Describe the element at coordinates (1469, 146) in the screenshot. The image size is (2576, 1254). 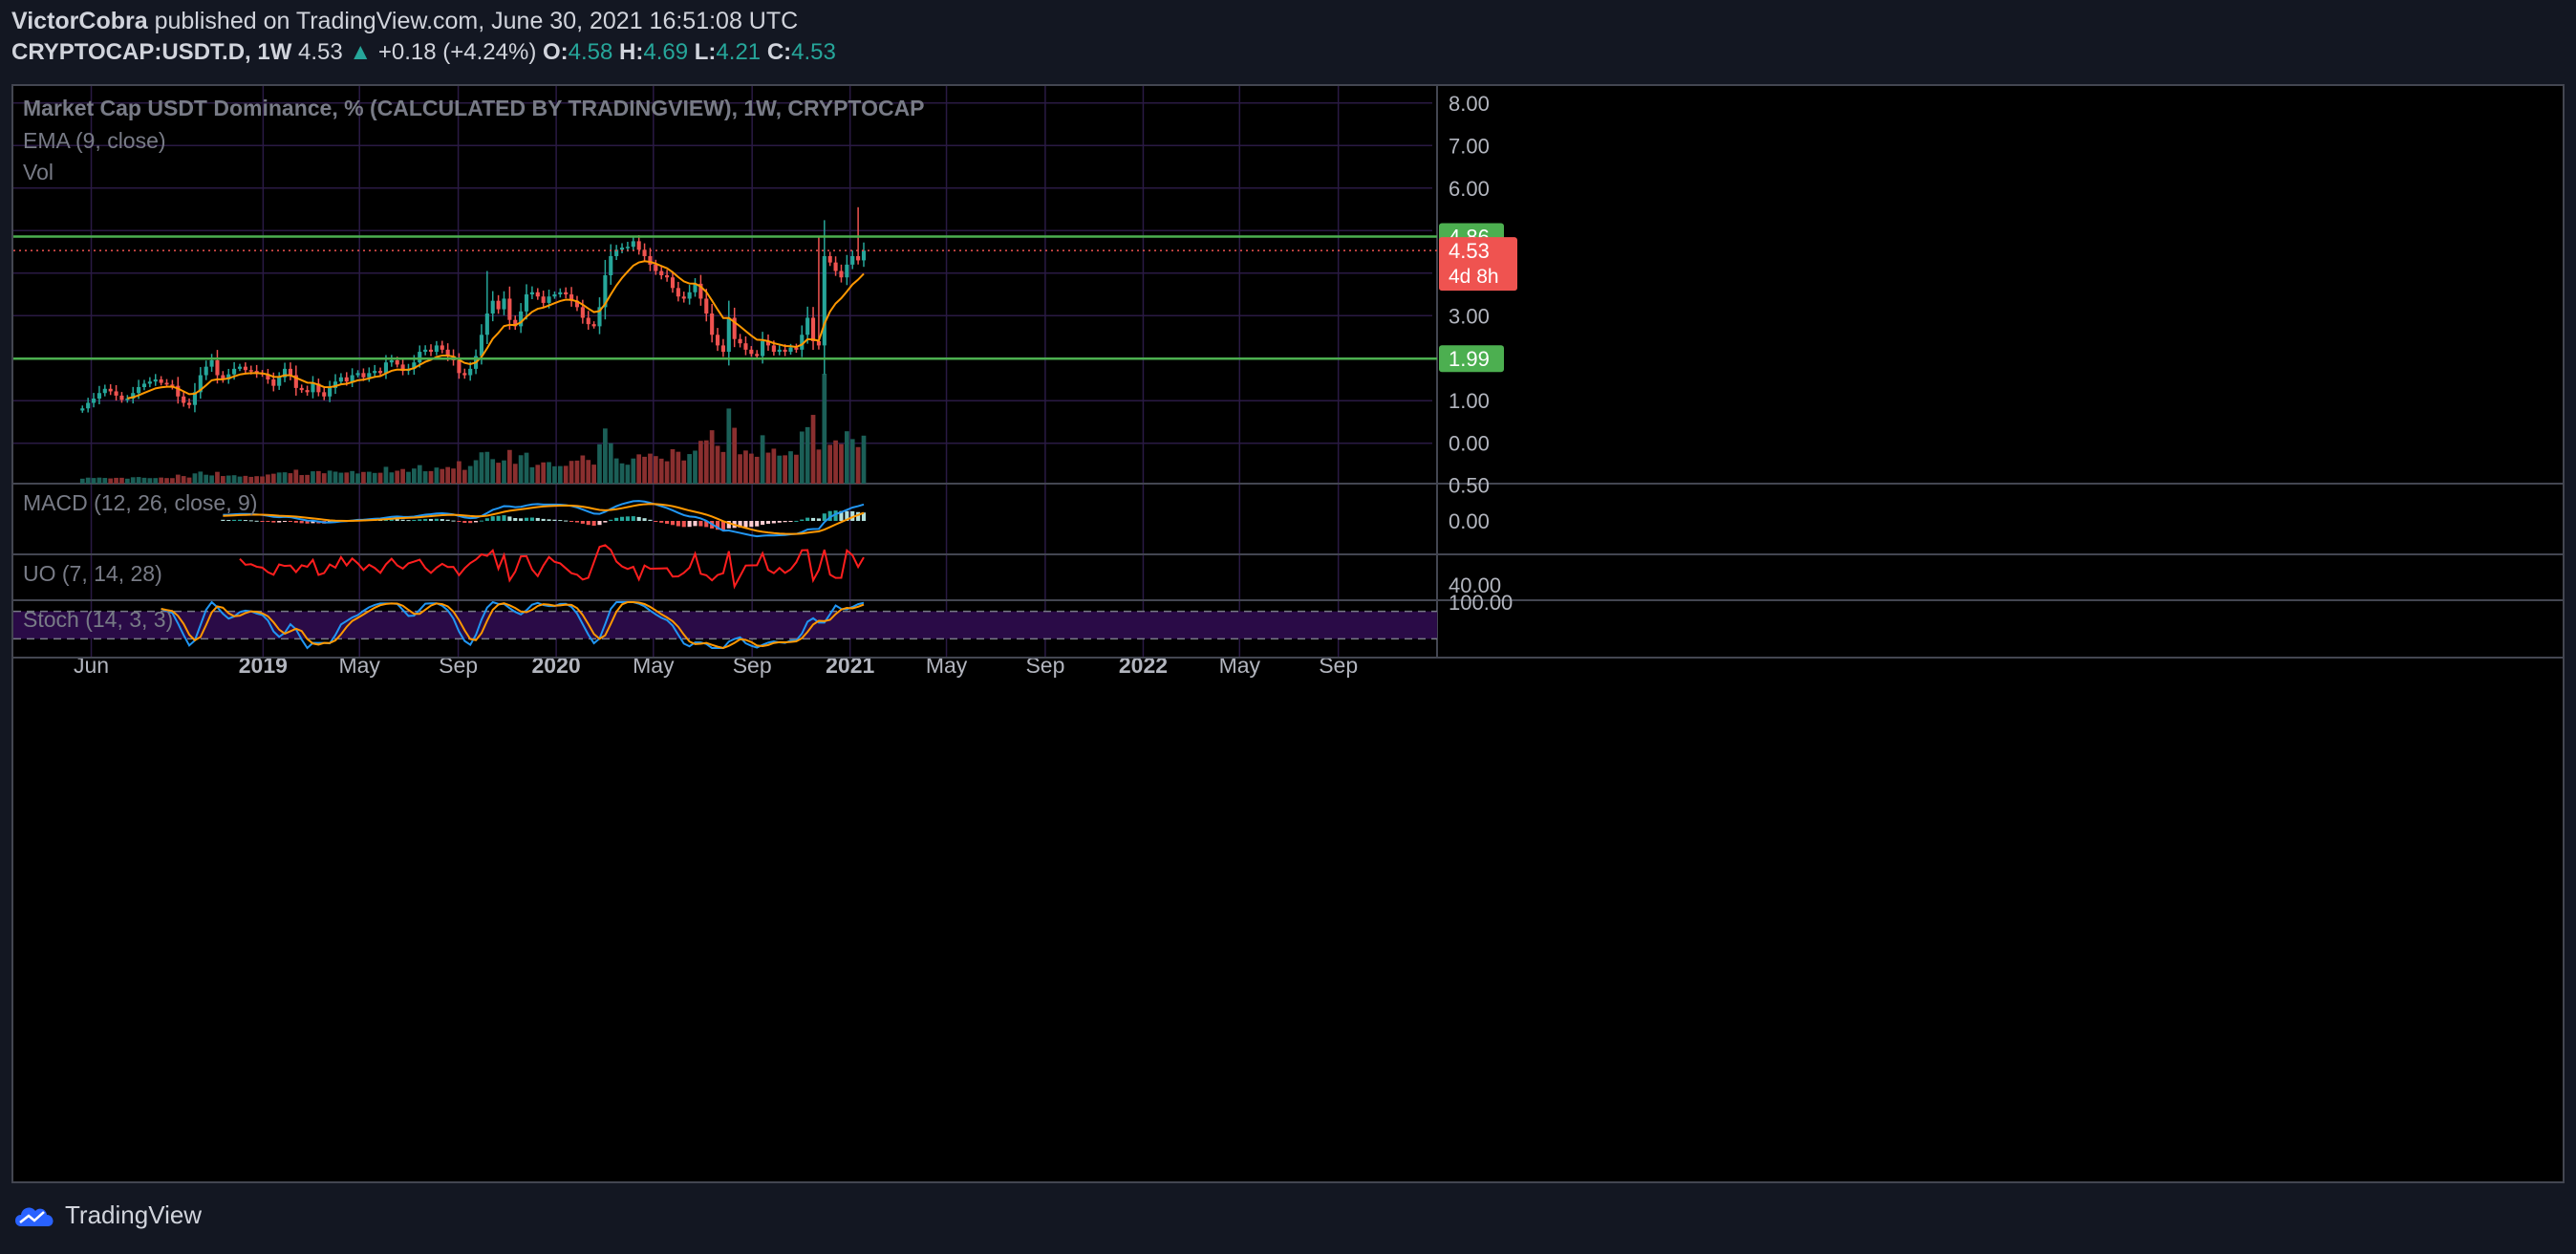
I see `price-axis-label: 7.00` at that location.